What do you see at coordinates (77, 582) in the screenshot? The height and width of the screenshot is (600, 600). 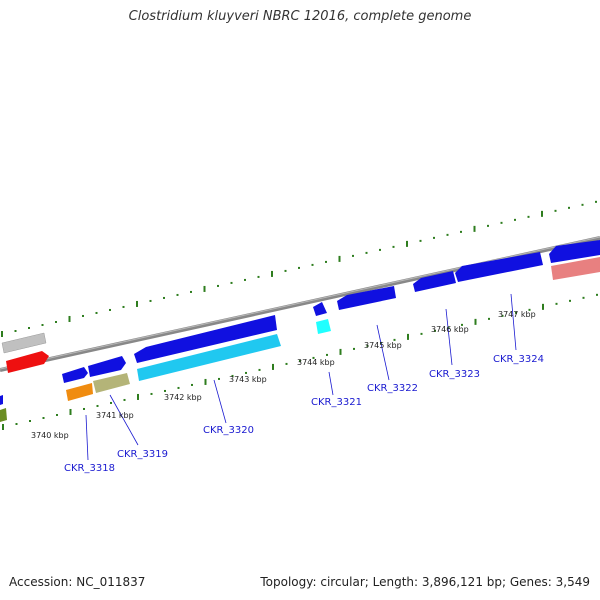 I see `accession-text: Accession: NC_011837` at bounding box center [77, 582].